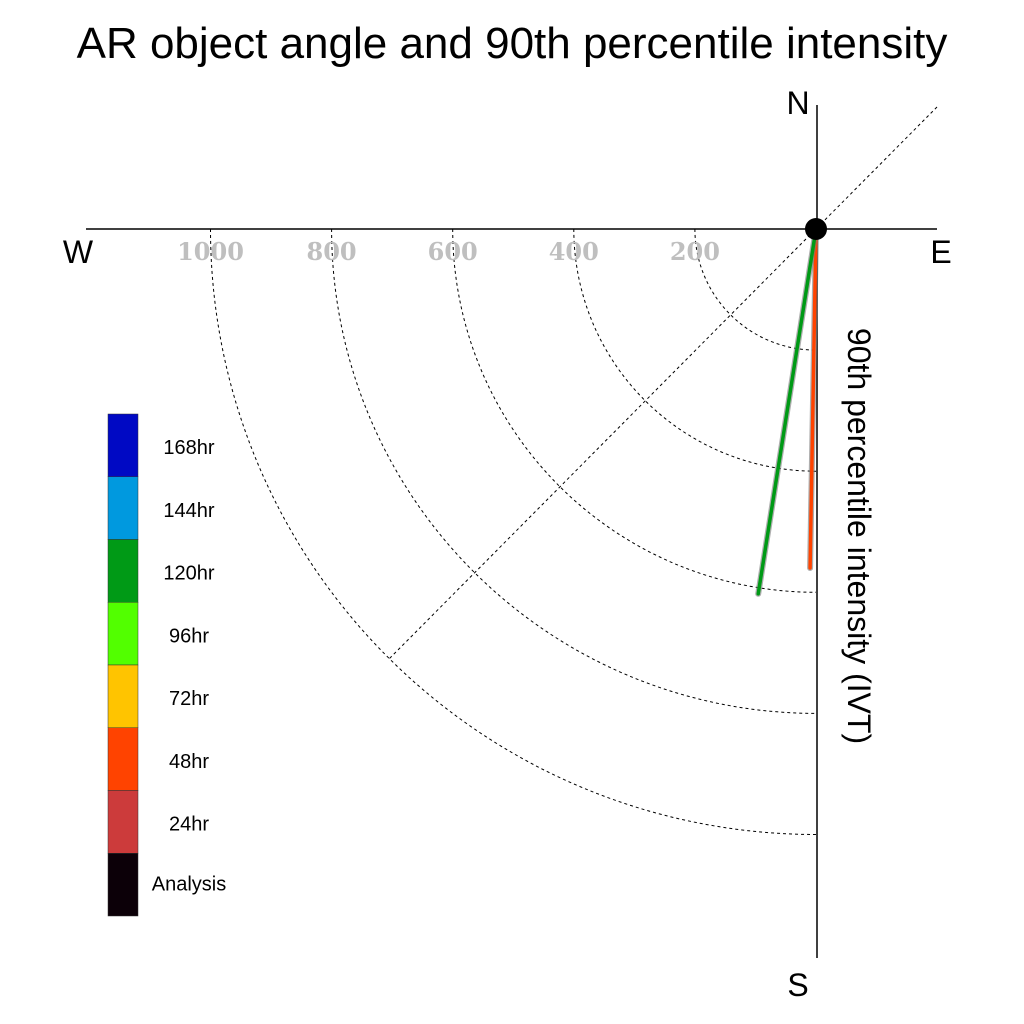  What do you see at coordinates (123, 634) in the screenshot?
I see `legend-swatch-96hr` at bounding box center [123, 634].